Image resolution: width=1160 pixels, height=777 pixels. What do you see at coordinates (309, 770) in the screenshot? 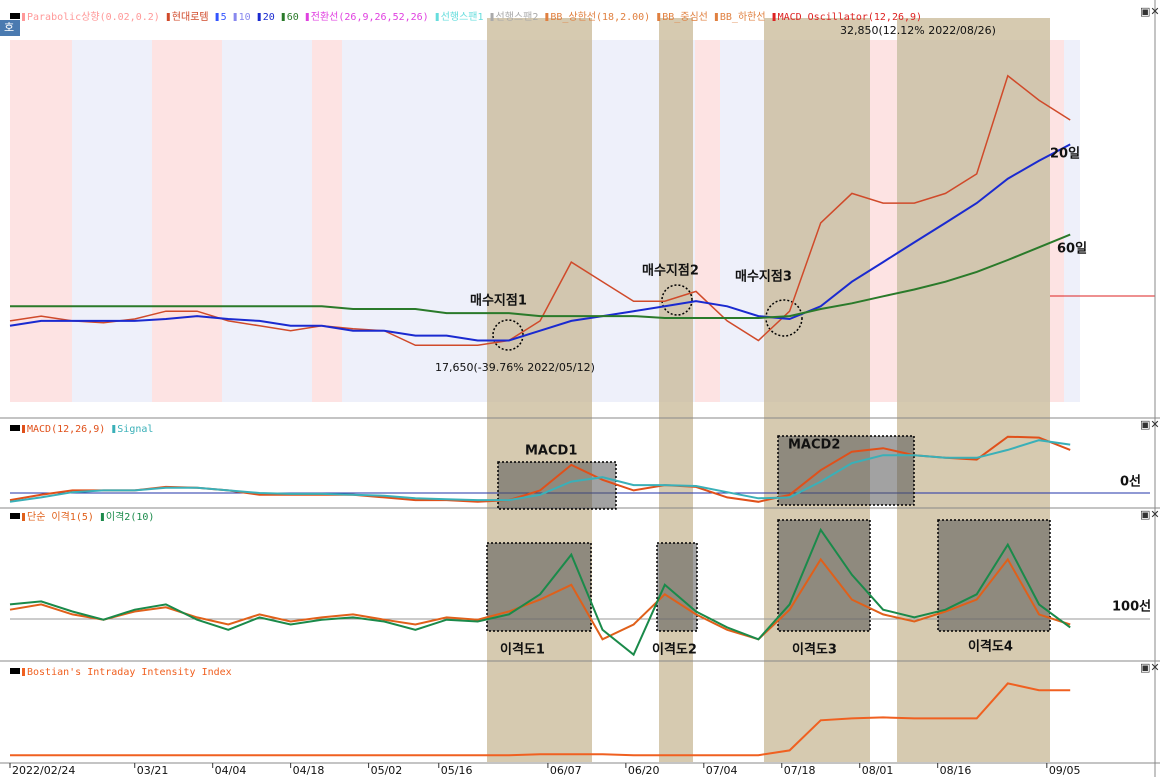
I see `x-tick-label: 04/18` at bounding box center [309, 770].